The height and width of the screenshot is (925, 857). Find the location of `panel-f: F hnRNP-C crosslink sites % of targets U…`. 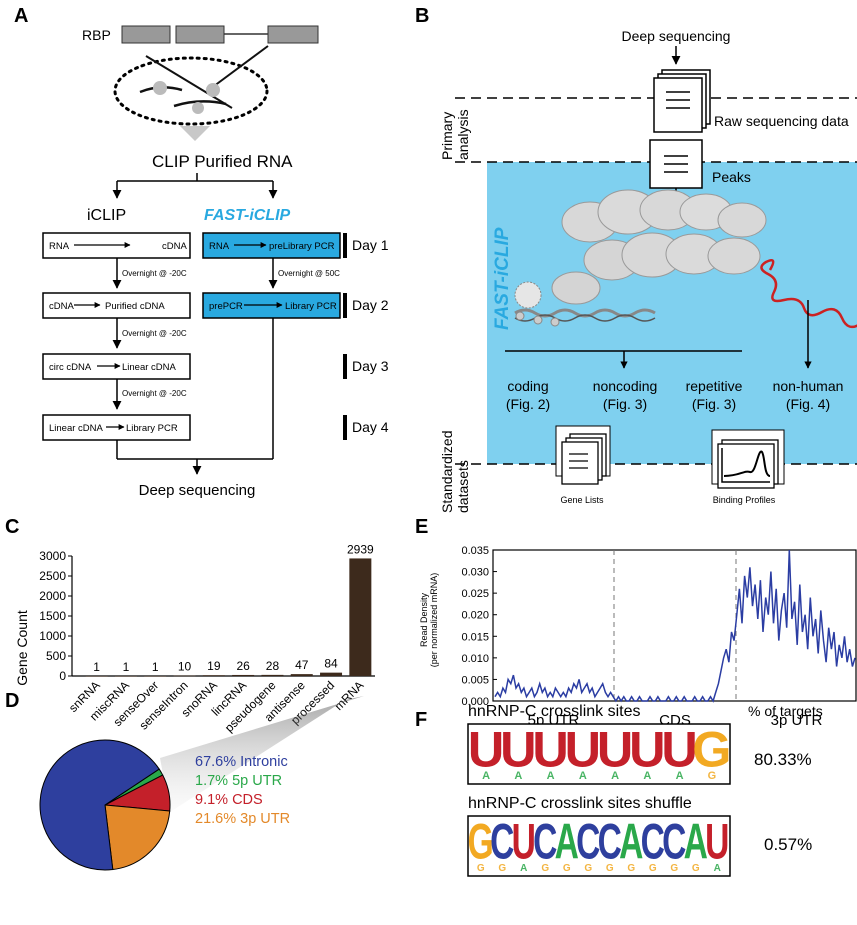

panel-f: F hnRNP-C crosslink sites % of targets U… is located at coordinates (619, 790).